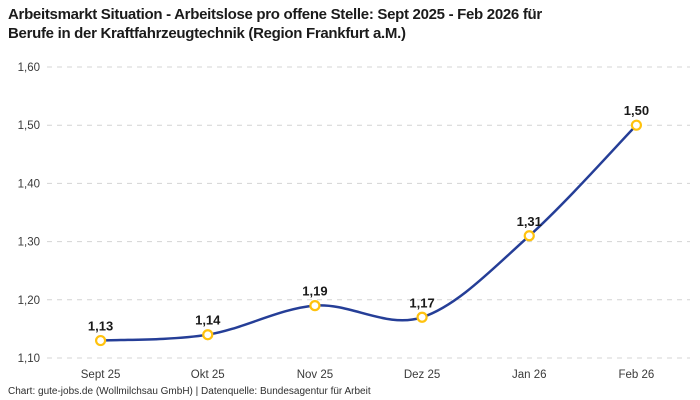 The image size is (700, 400). Describe the element at coordinates (101, 375) in the screenshot. I see `x-axis-tick-label: Sept 25` at that location.